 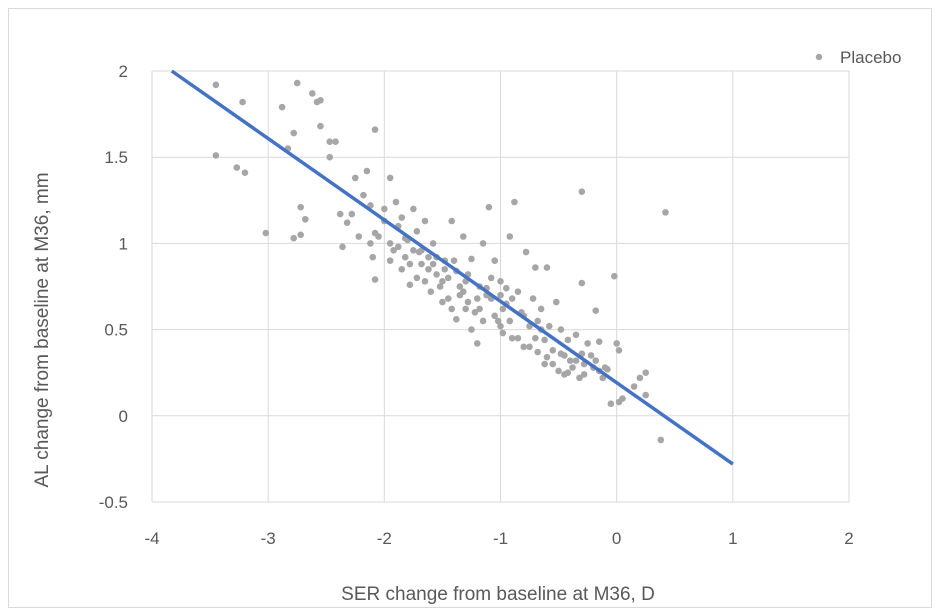 I want to click on x-tick-label-1: -3, so click(x=268, y=538).